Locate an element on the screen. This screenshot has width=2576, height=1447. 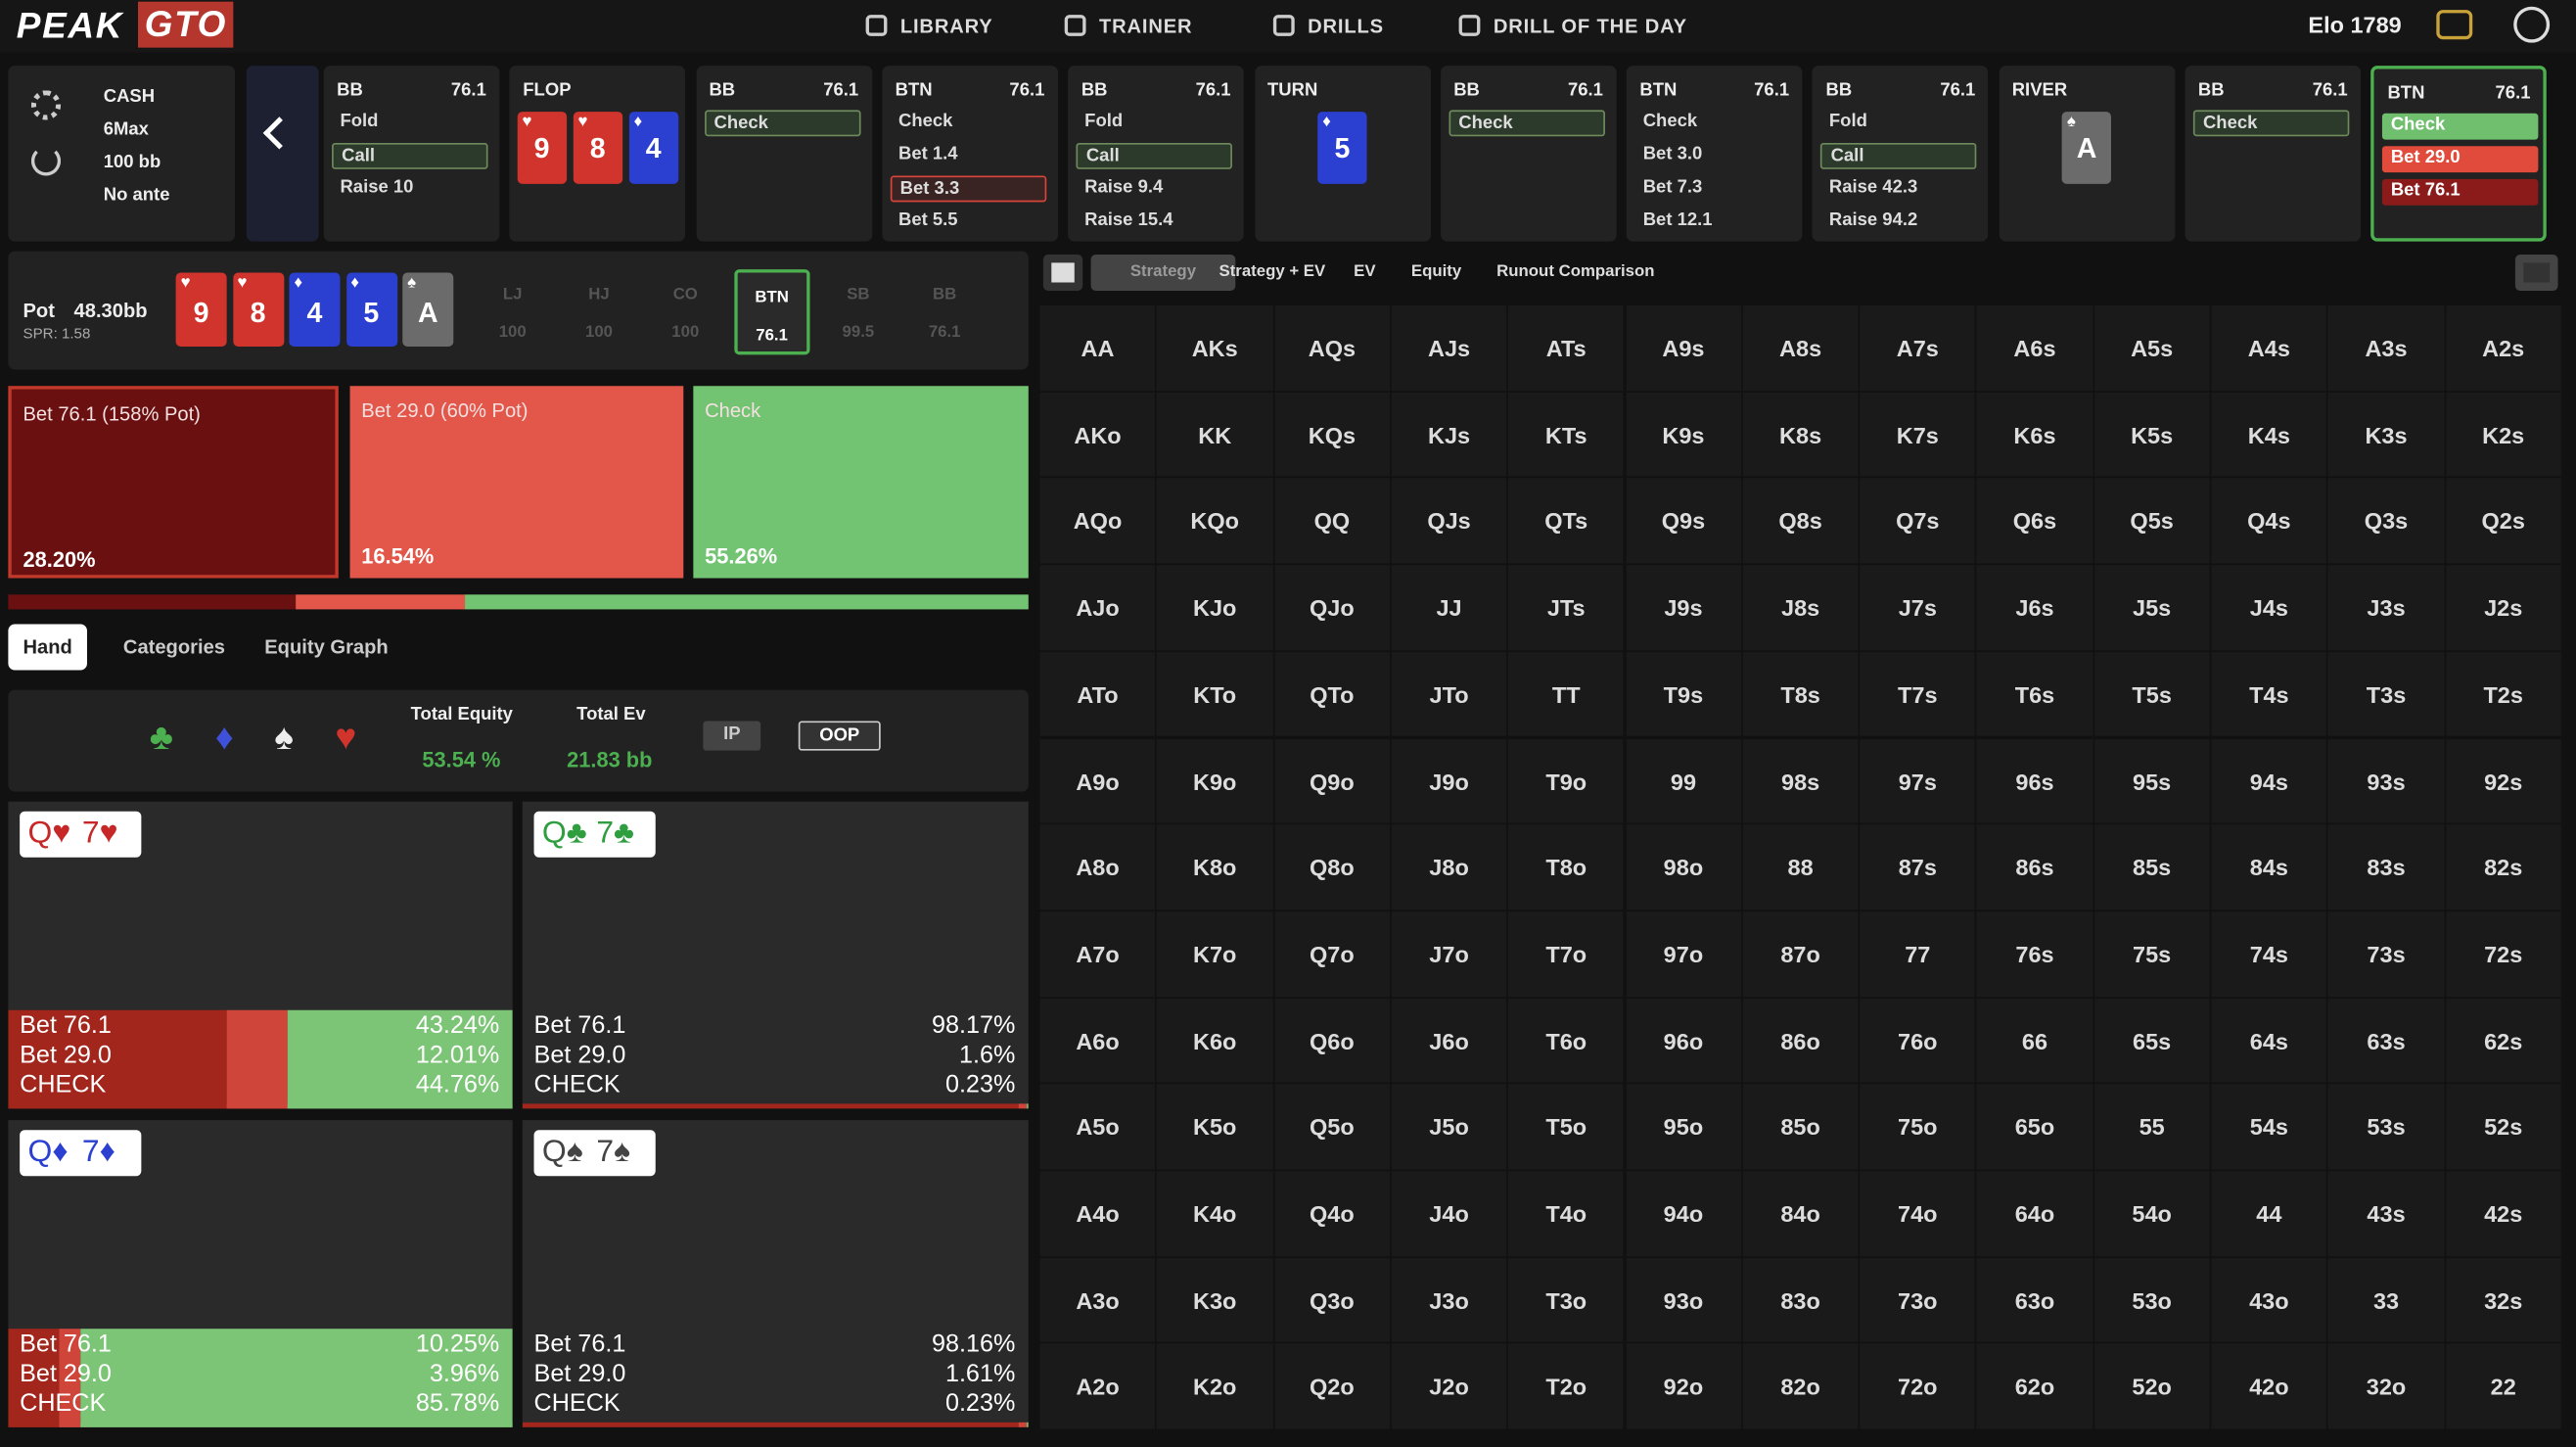
action-column: BB 76.1 Fold Call Raise 42.3 Raise 94.2 is located at coordinates (1901, 154).